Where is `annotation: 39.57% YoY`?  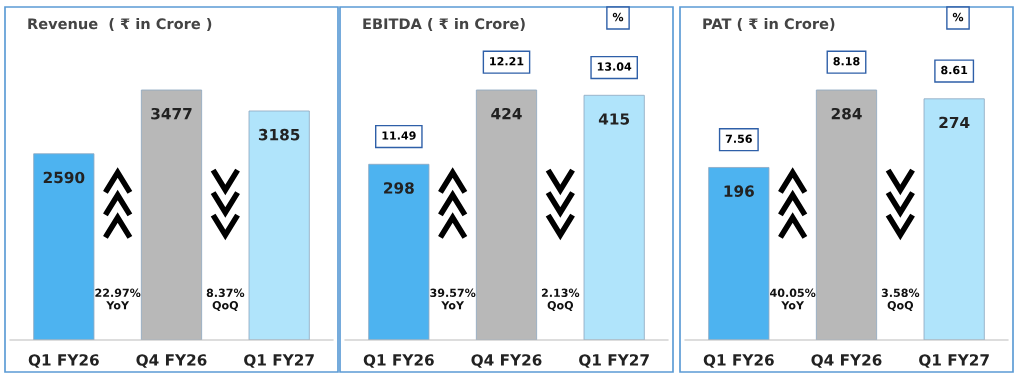 annotation: 39.57% YoY is located at coordinates (453, 299).